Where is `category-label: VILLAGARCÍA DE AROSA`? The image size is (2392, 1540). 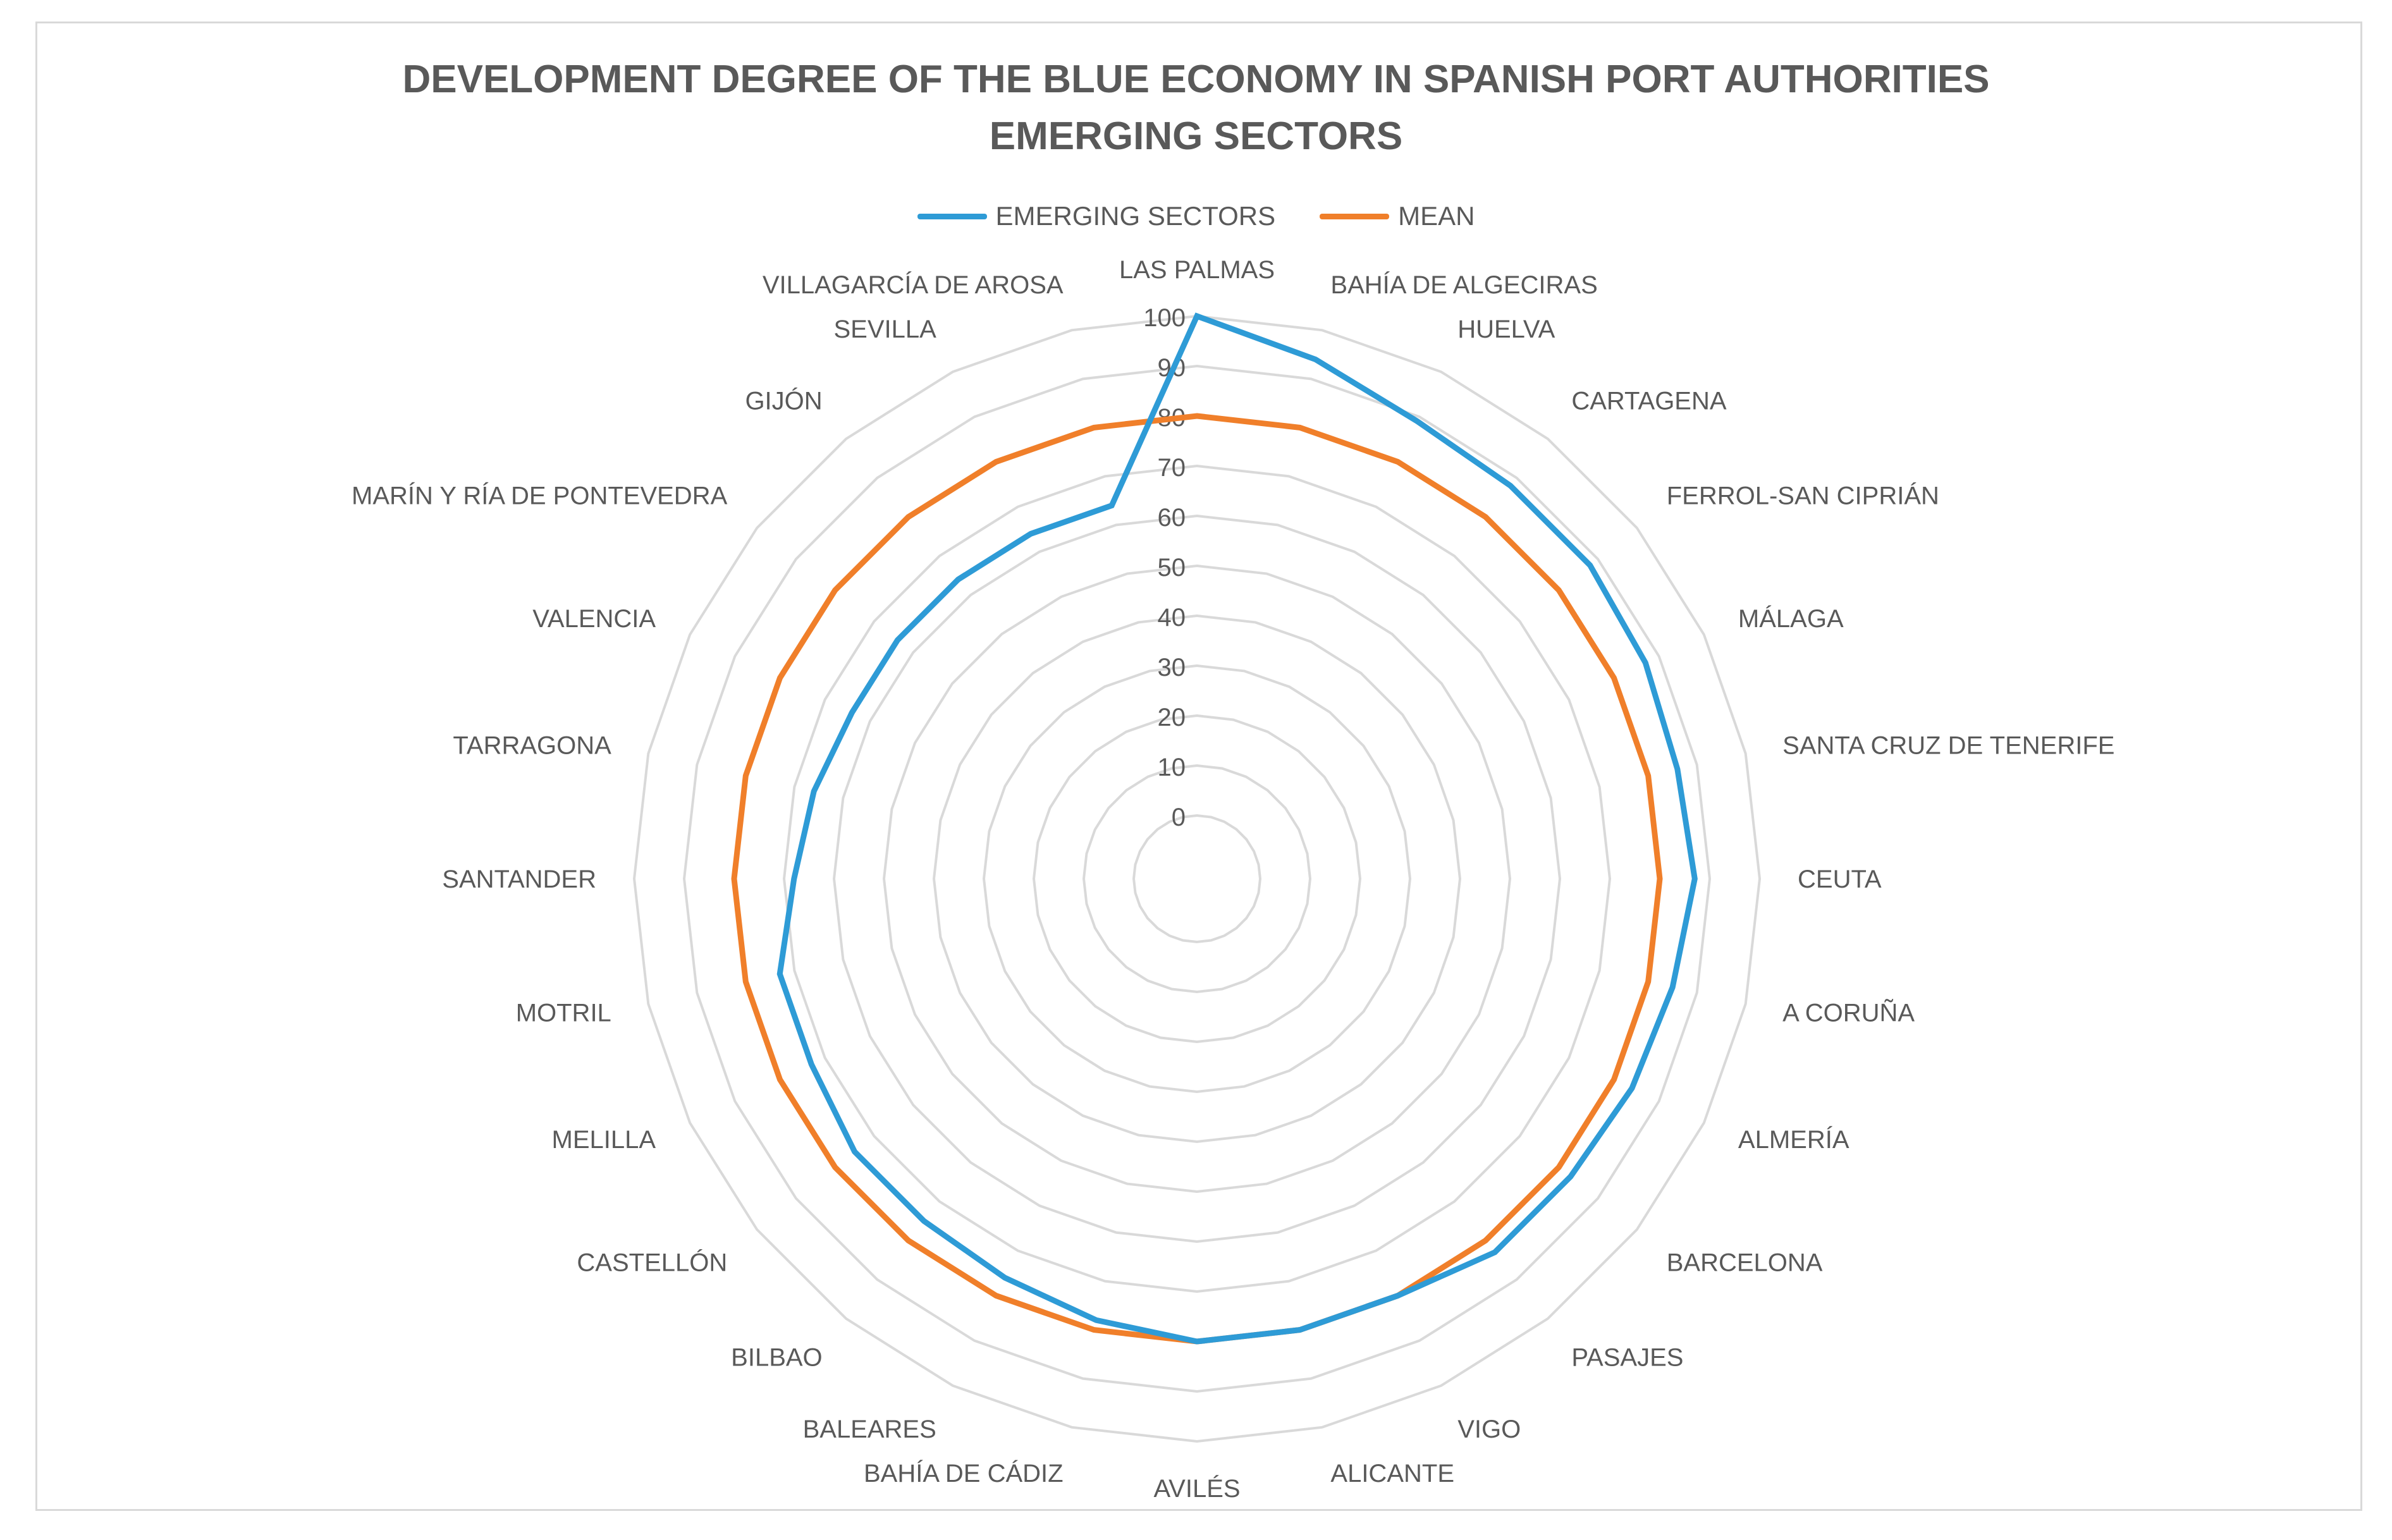
category-label: VILLAGARCÍA DE AROSA is located at coordinates (913, 285).